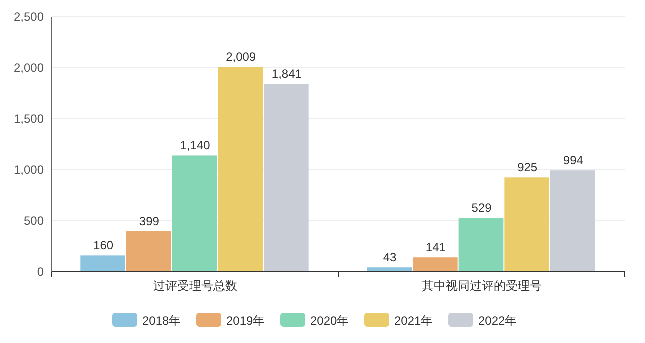 The width and height of the screenshot is (645, 343). Describe the element at coordinates (528, 167) in the screenshot. I see `data-label: 925` at that location.